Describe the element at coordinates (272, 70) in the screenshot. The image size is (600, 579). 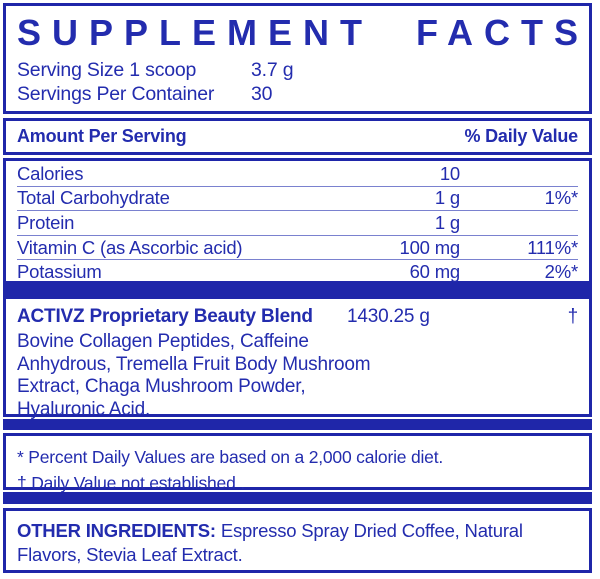
I see `serving-size-value: 3.7 g` at that location.